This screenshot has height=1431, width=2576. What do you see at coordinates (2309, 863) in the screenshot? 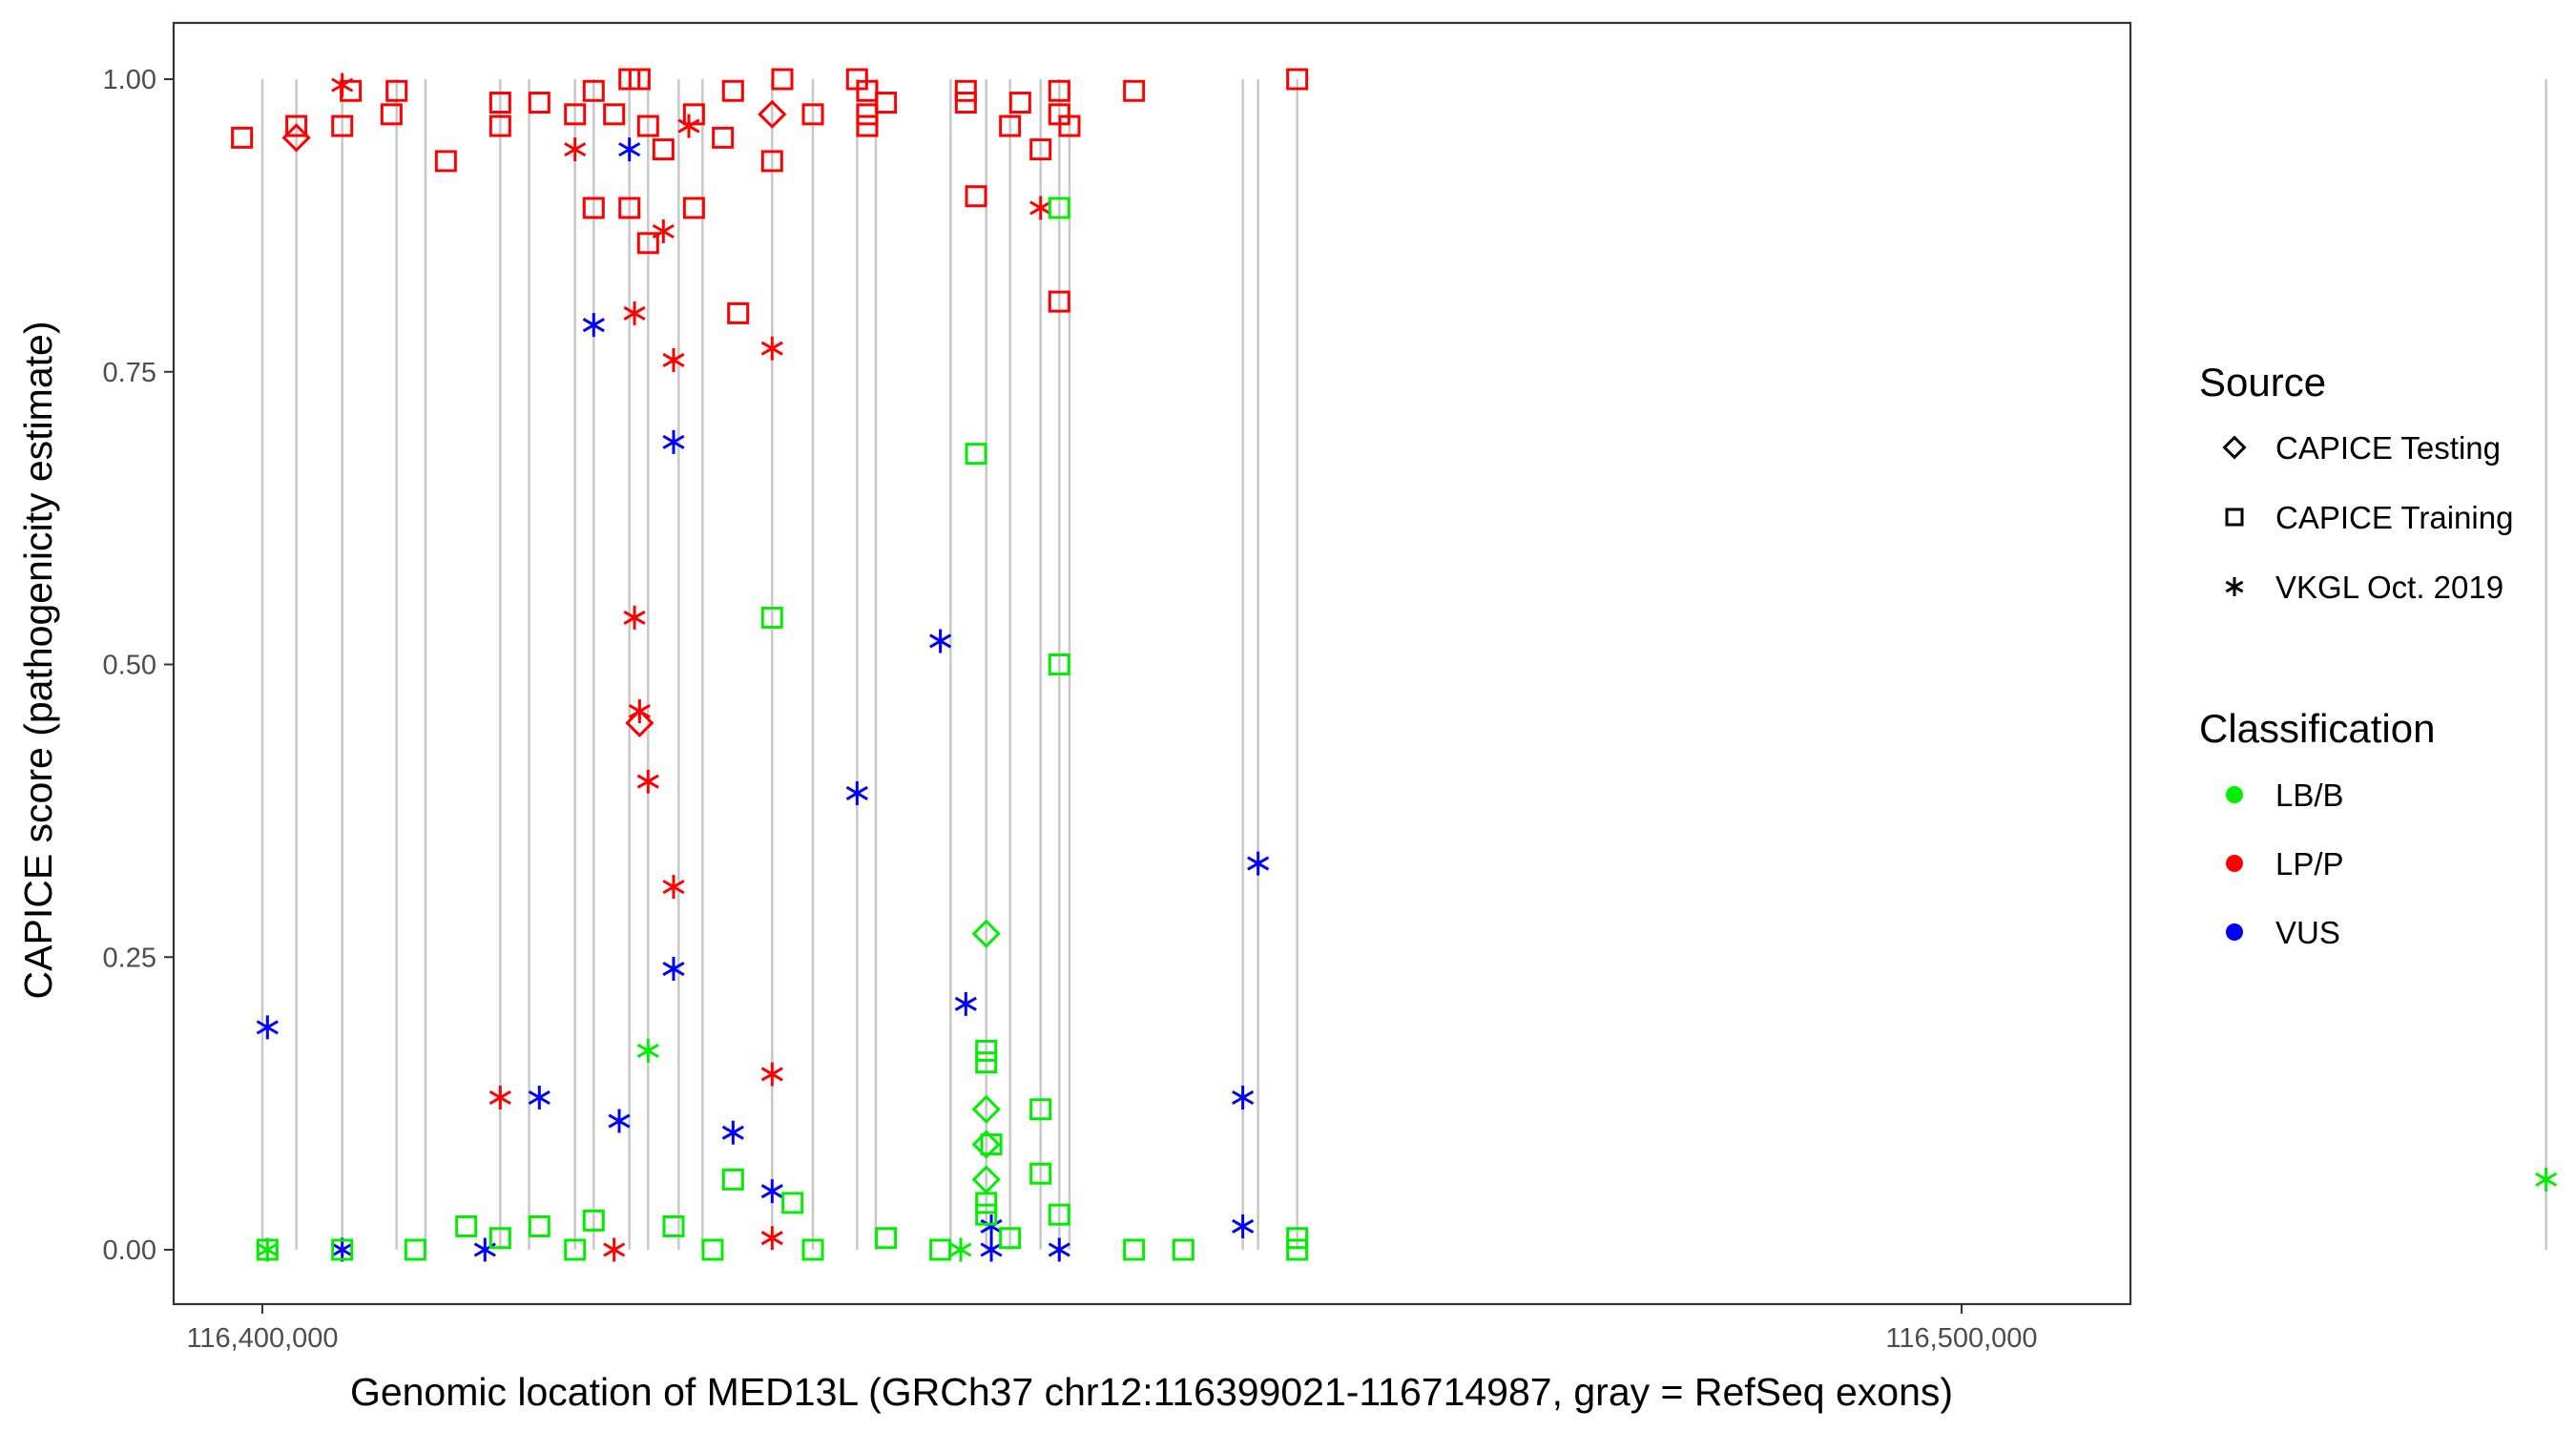
I see `legend-classification-label: LP/P` at bounding box center [2309, 863].